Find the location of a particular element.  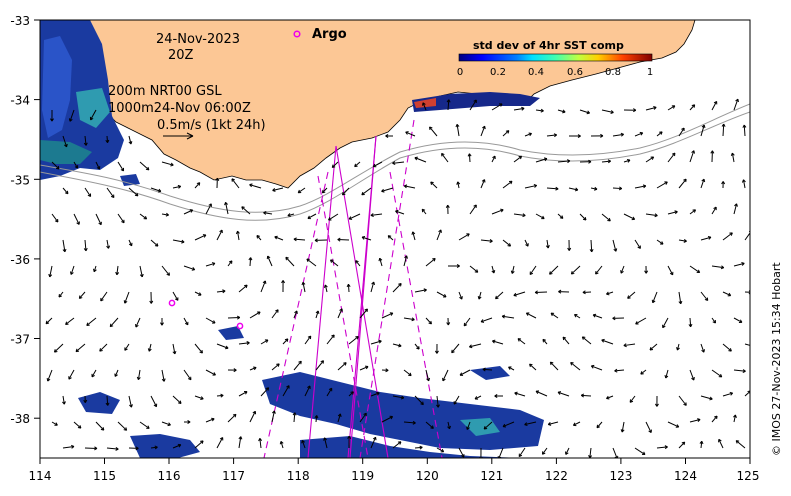

y-tick-label: -37 is located at coordinates (20, 340).